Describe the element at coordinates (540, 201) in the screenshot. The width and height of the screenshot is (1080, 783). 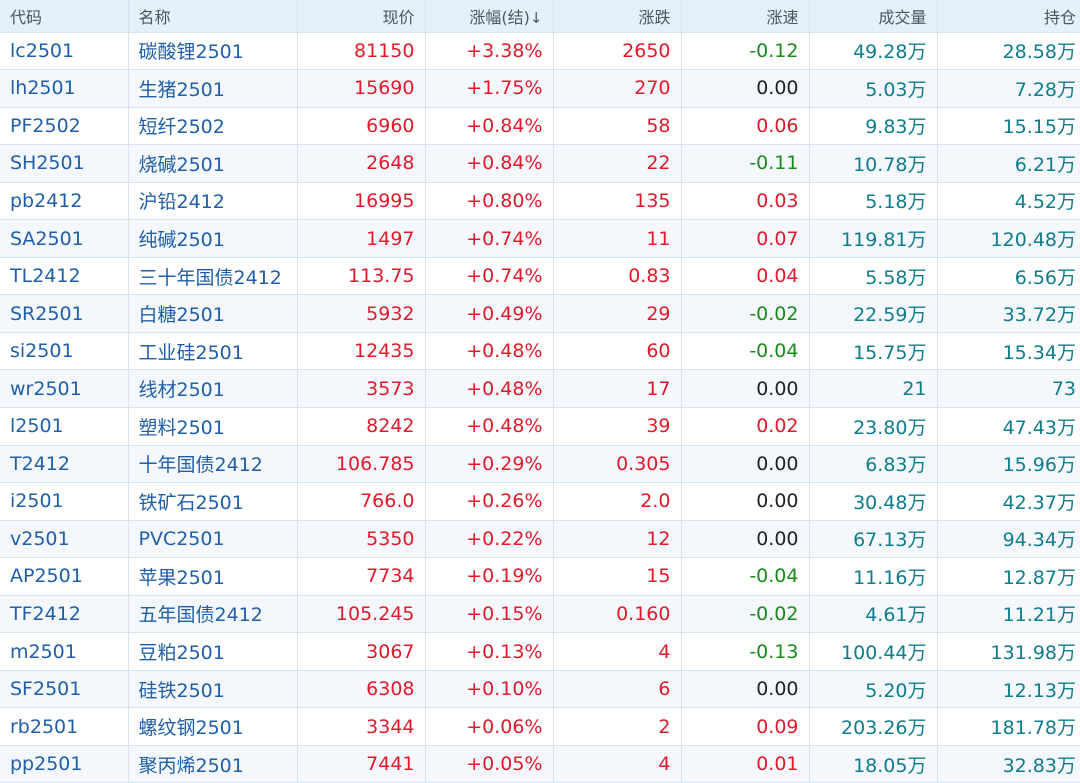
I see `table-row: pb2412 沪铅2412 16995 +0.80% 135 0.03 5.18万 4.52万` at that location.